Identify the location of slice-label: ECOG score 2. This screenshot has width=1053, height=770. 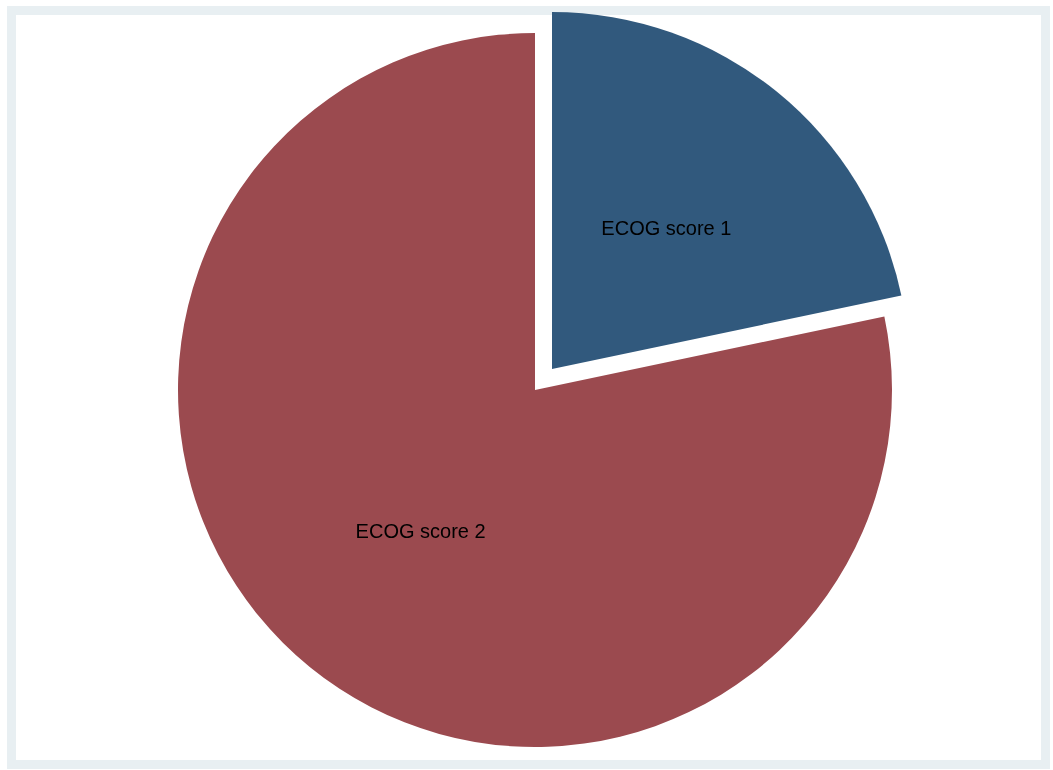
(420, 530).